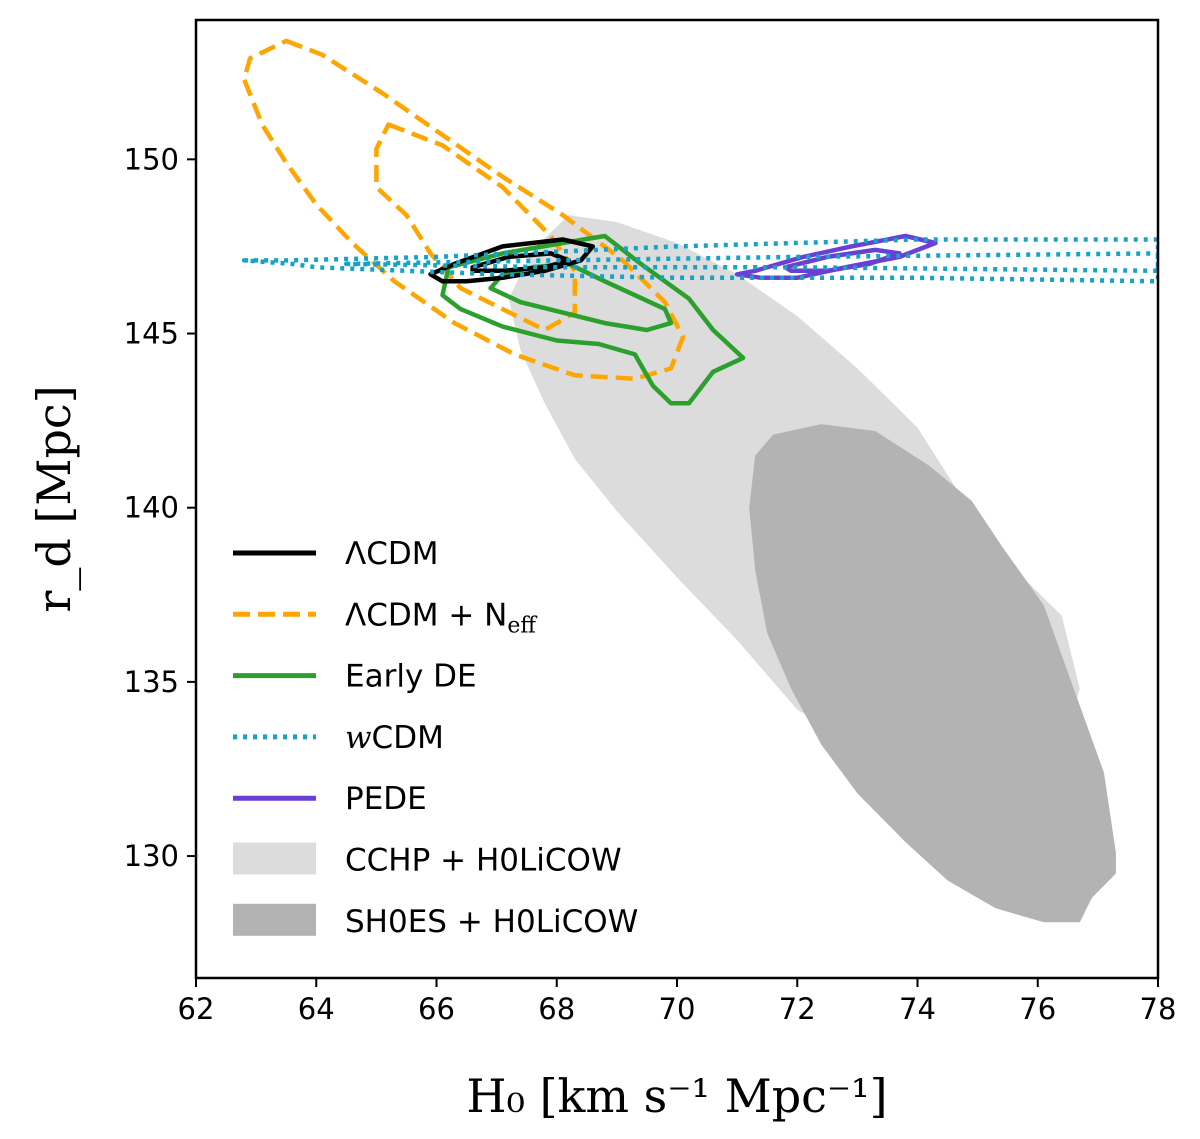 This screenshot has height=1139, width=1200. Describe the element at coordinates (330, 799) in the screenshot. I see `legend-item-pede: PEDE` at that location.